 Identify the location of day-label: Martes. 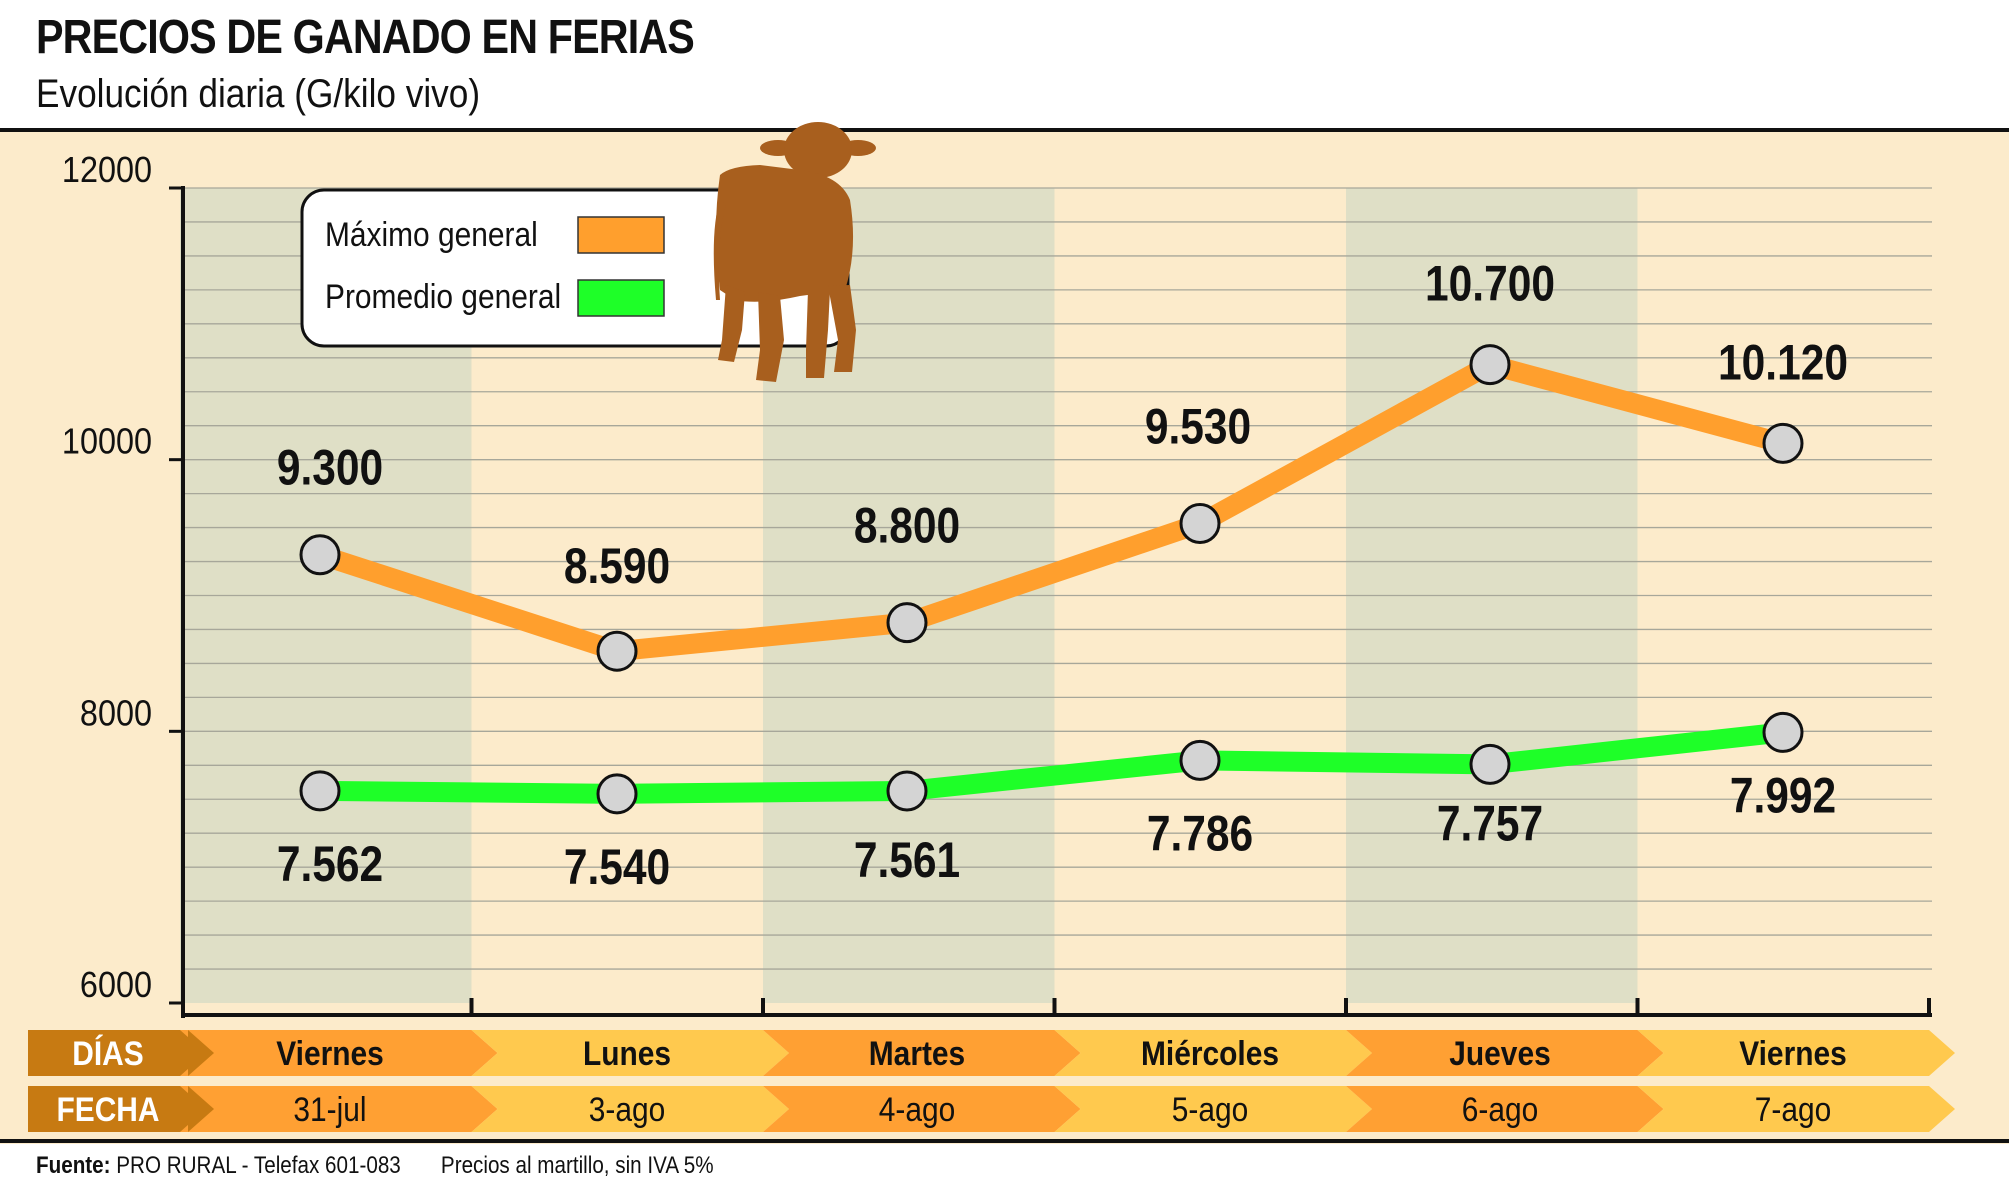
(917, 1053).